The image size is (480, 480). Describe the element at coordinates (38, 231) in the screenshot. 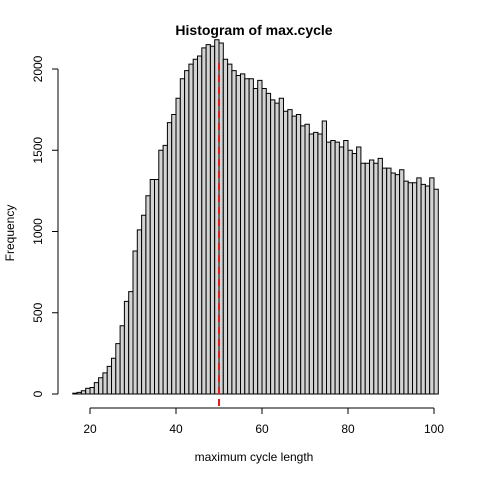

I see `y-tick-label: 1000` at that location.